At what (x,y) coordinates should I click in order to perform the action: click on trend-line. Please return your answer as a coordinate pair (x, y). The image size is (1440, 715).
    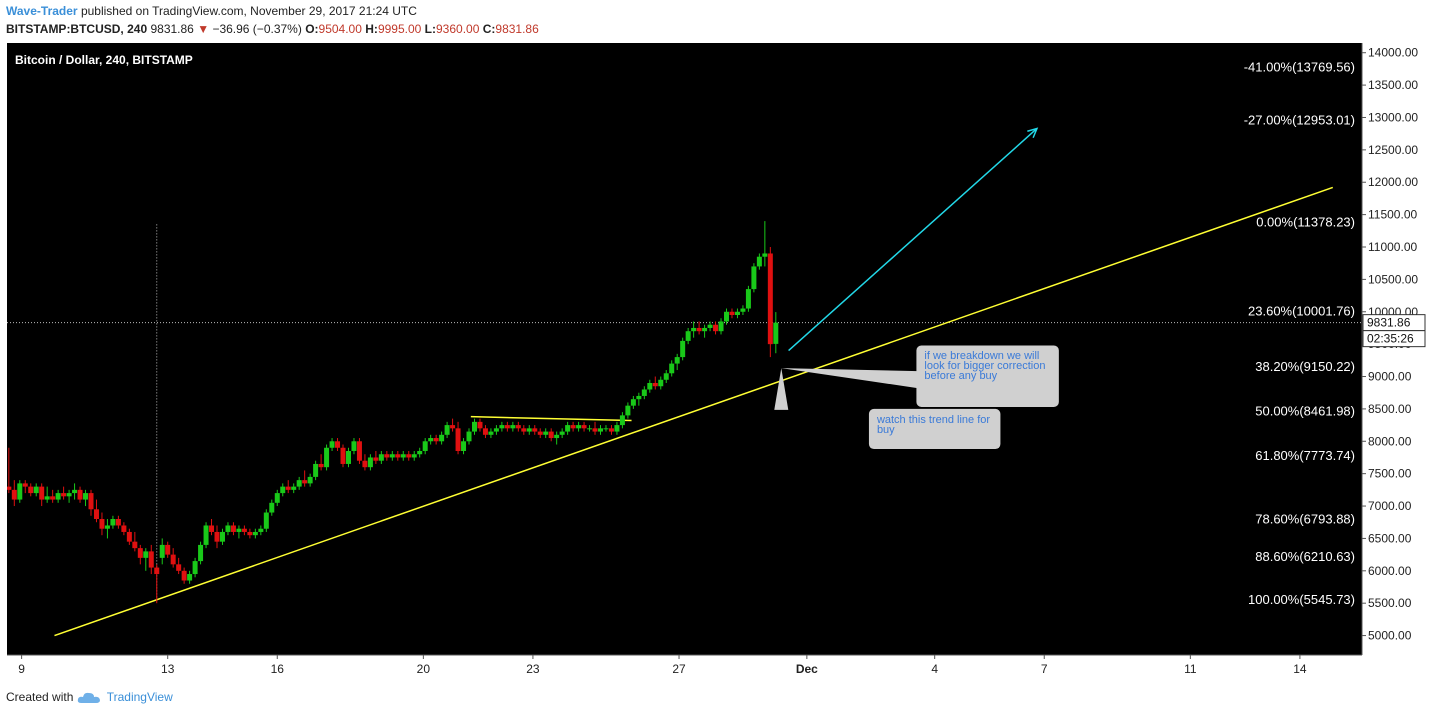
    Looking at the image, I should click on (551, 418).